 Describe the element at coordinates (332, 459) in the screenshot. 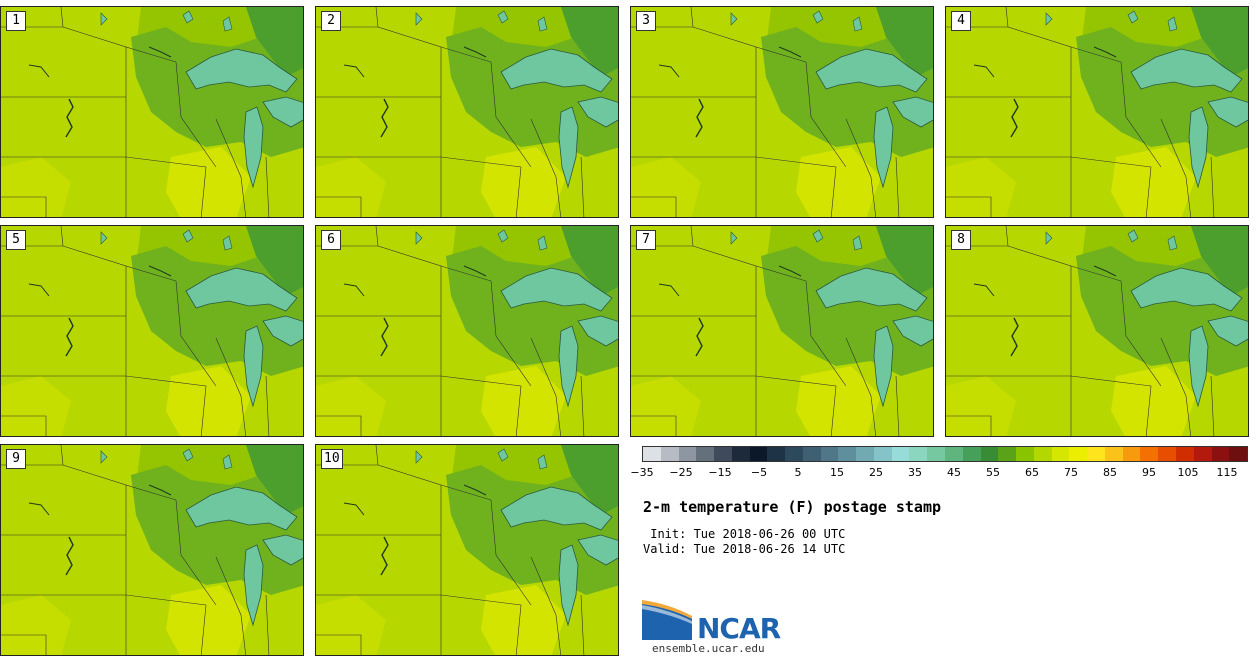

I see `member-number-label: 10` at that location.